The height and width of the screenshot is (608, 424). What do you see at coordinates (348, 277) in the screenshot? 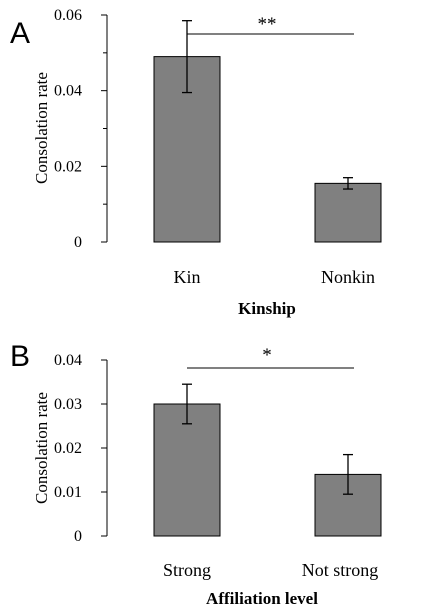
I see `category-label-nonkin: Nonkin` at bounding box center [348, 277].